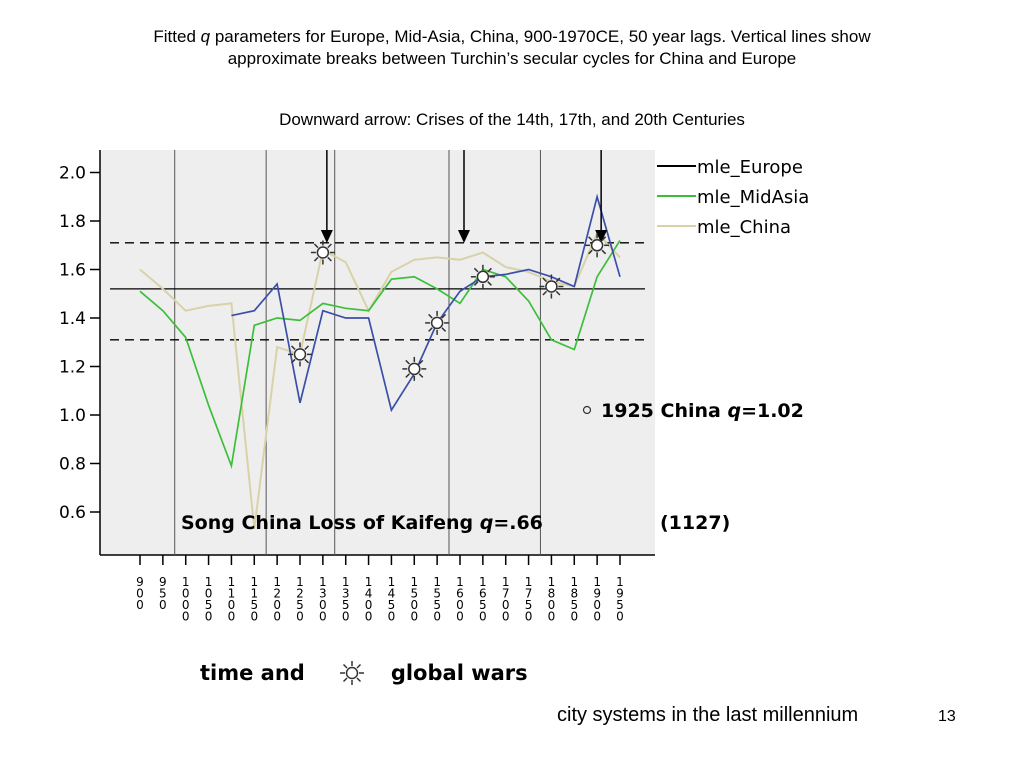 The width and height of the screenshot is (1024, 768). What do you see at coordinates (72, 416) in the screenshot?
I see `y-tick-label: 1.0` at bounding box center [72, 416].